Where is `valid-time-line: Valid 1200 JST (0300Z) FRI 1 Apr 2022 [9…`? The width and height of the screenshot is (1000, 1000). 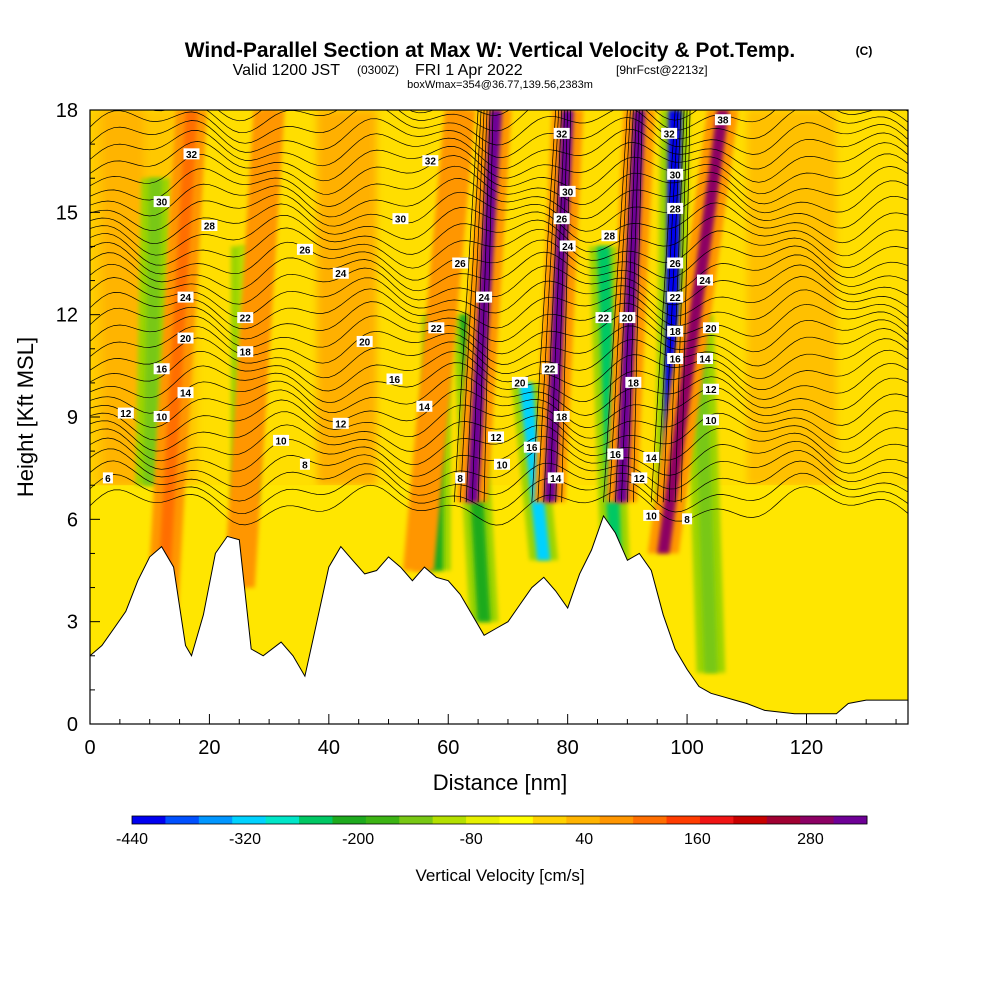 valid-time-line: Valid 1200 JST (0300Z) FRI 1 Apr 2022 [9… is located at coordinates (470, 70).